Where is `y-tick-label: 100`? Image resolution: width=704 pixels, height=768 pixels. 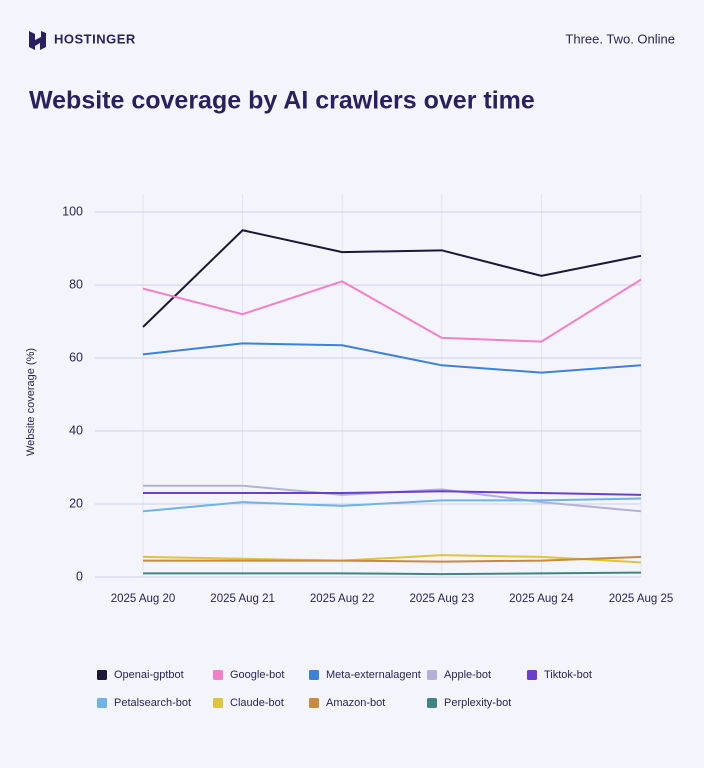 y-tick-label: 100 is located at coordinates (72, 211).